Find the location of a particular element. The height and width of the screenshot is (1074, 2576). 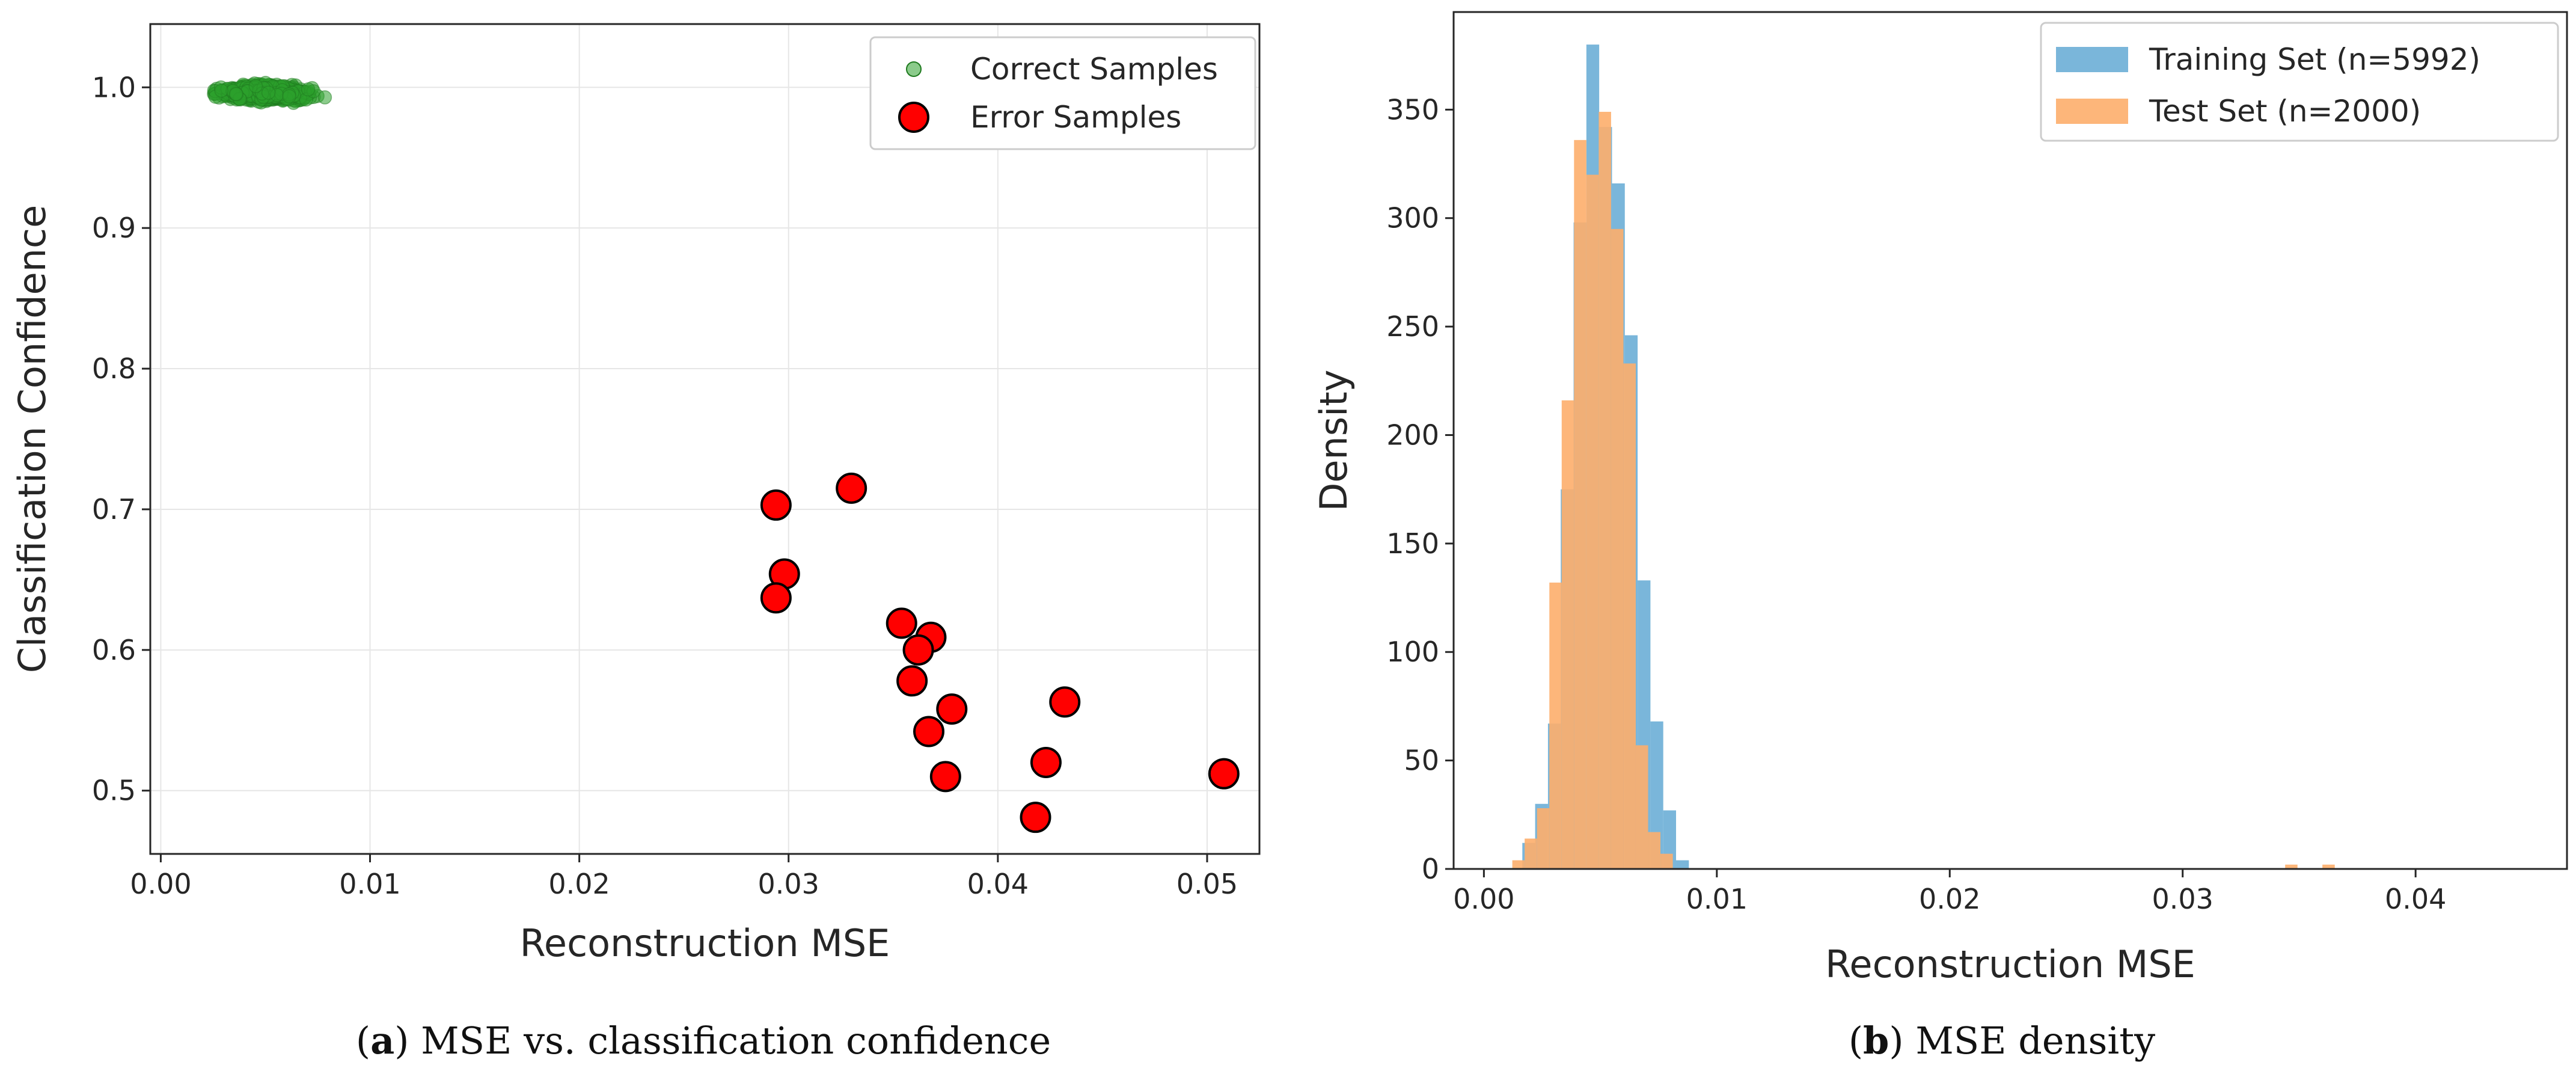

caption-b-letter: b is located at coordinates (1876, 1041).